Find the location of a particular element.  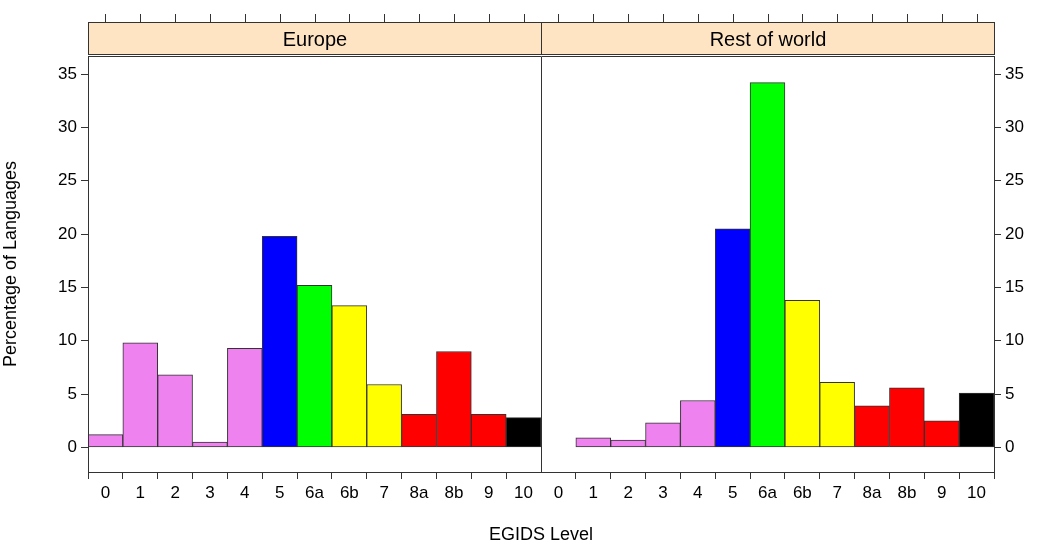

chart-title: Rest of world is located at coordinates (768, 38).